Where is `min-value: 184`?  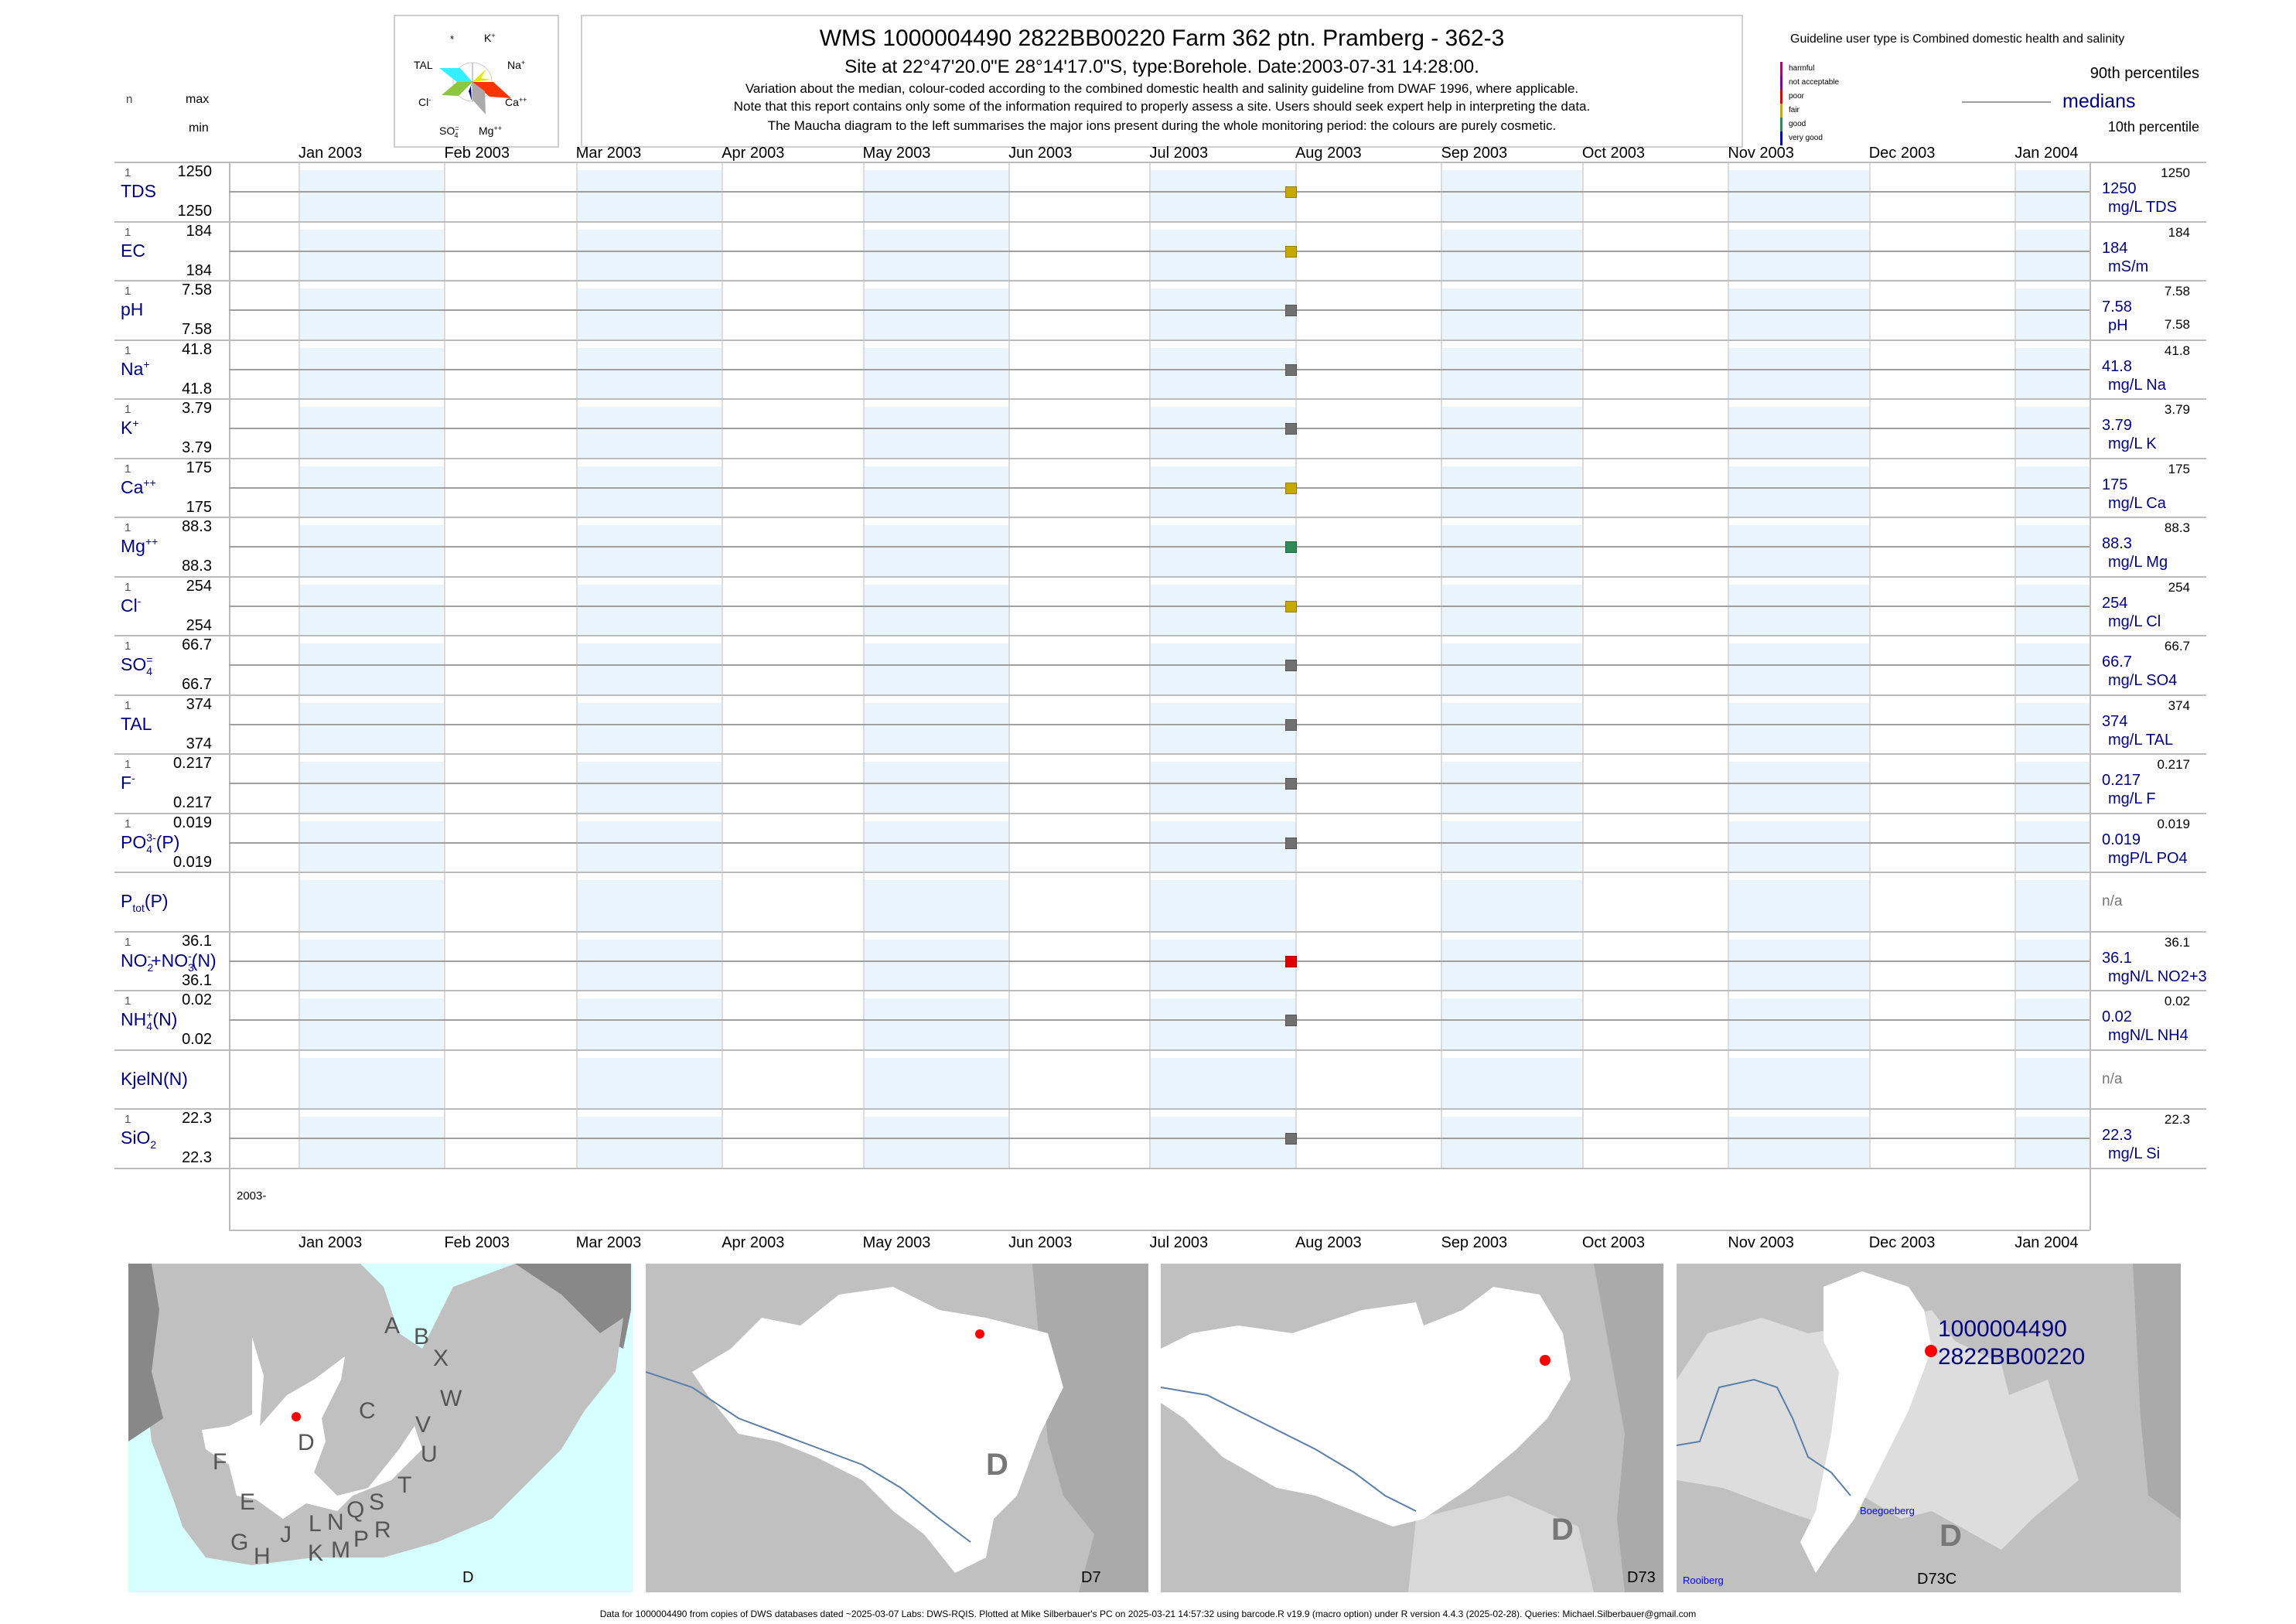 min-value: 184 is located at coordinates (199, 270).